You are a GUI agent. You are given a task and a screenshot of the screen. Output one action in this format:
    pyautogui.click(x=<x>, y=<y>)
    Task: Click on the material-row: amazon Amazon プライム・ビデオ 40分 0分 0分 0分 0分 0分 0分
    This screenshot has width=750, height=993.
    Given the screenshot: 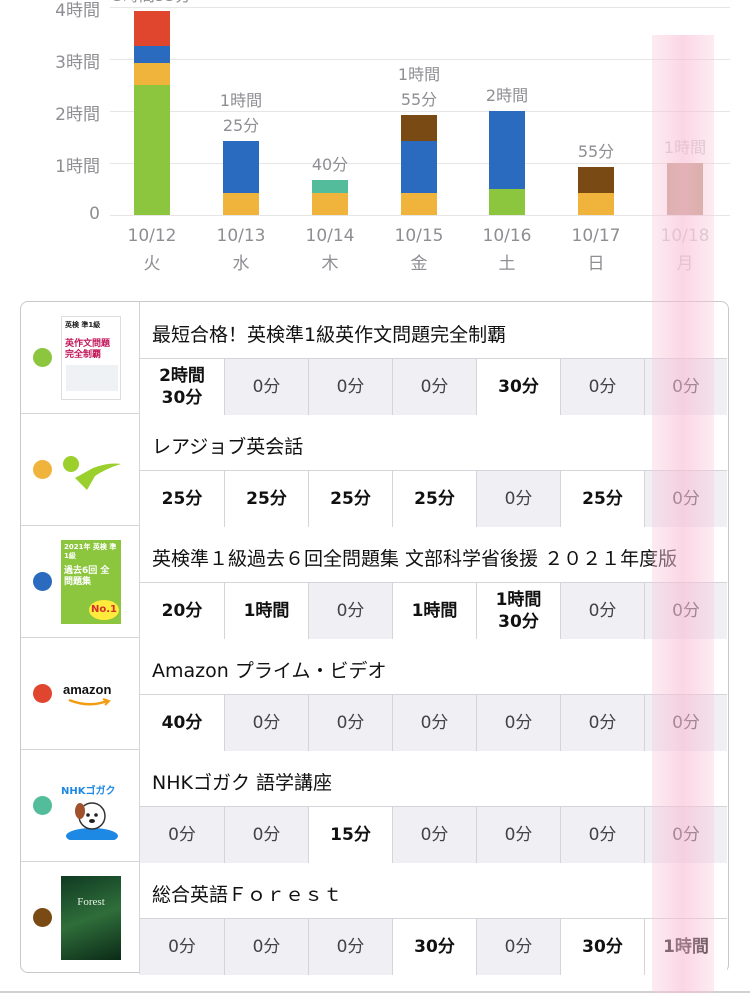 What is the action you would take?
    pyautogui.click(x=374, y=694)
    